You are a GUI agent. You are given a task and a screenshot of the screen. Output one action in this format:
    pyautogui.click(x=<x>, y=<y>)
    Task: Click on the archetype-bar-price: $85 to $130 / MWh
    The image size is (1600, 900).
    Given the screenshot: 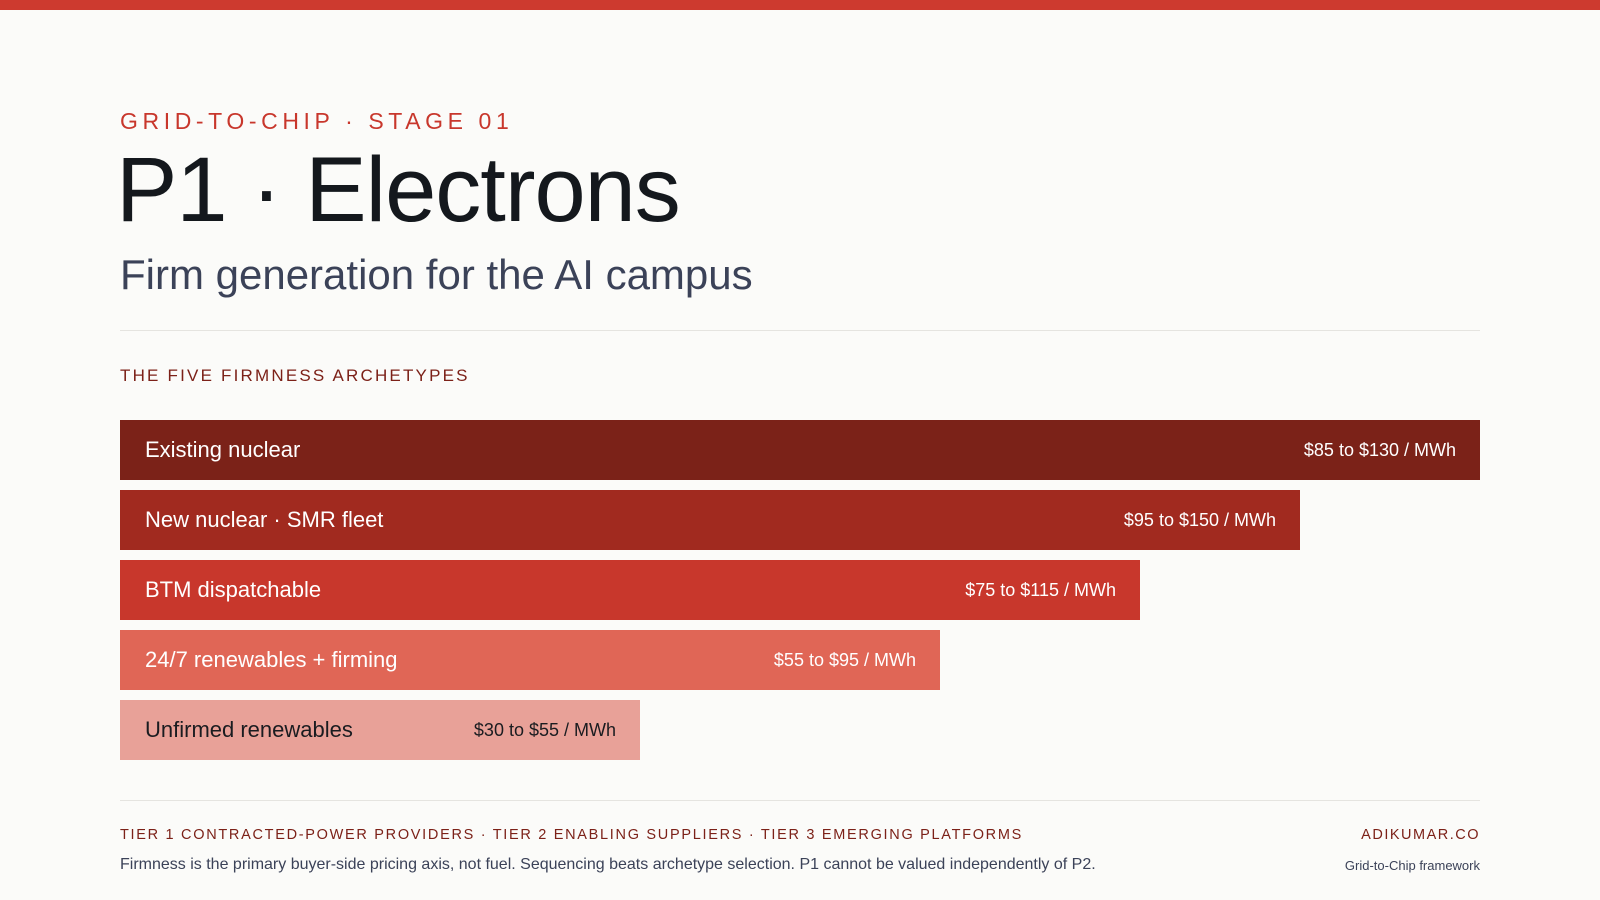 What is the action you would take?
    pyautogui.click(x=1379, y=449)
    